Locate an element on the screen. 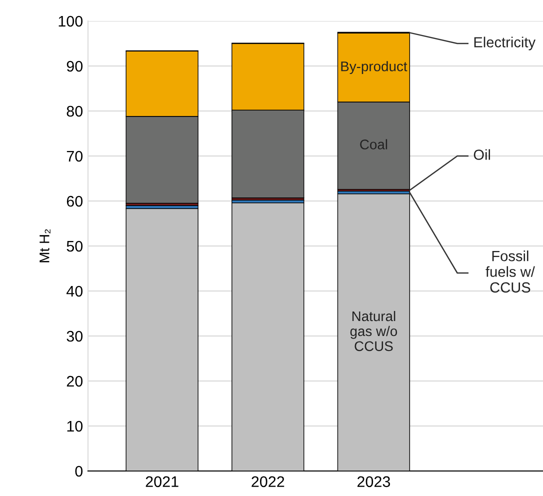  series-label: Natural gas w/o CCUS is located at coordinates (374, 331).